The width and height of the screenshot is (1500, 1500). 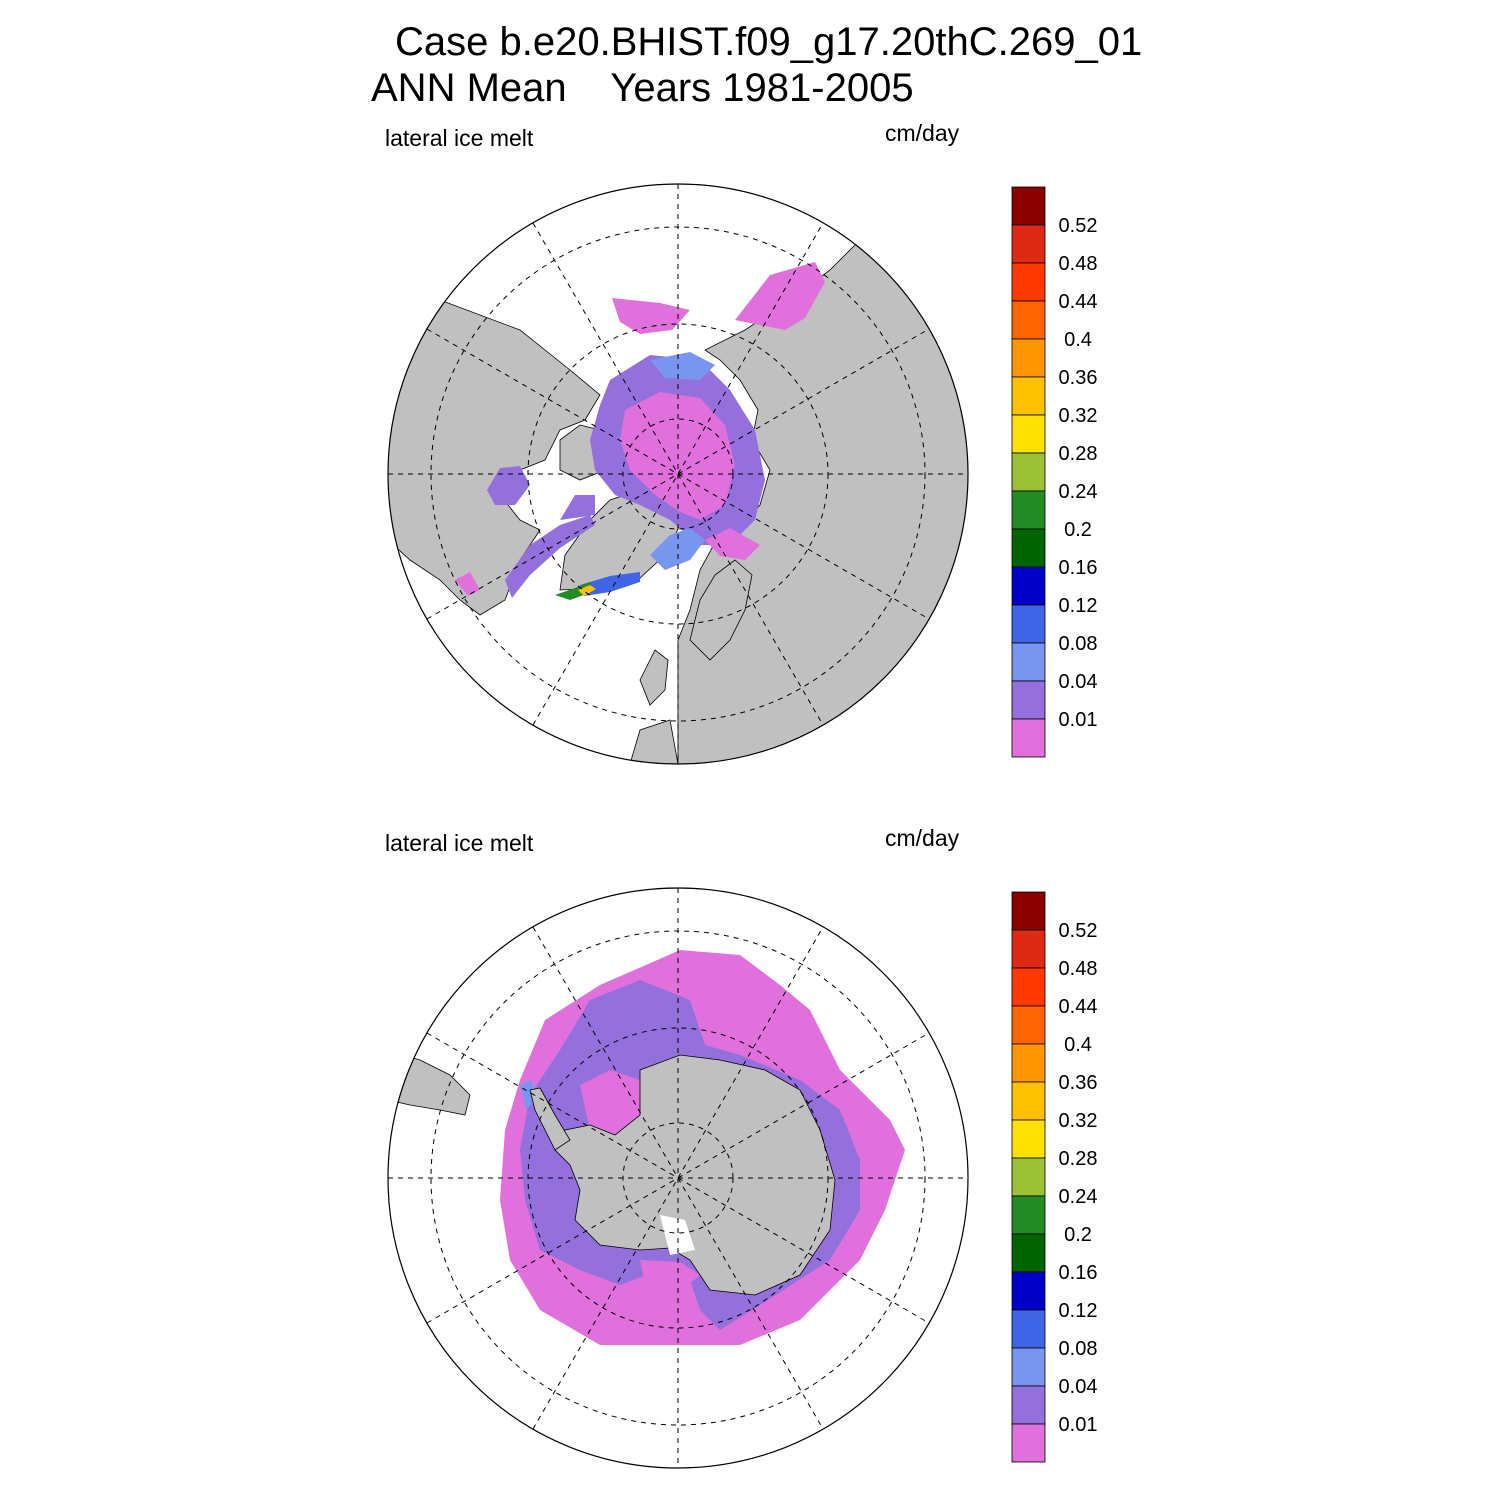 What do you see at coordinates (494, 457) in the screenshot?
I see `north-land-north-america` at bounding box center [494, 457].